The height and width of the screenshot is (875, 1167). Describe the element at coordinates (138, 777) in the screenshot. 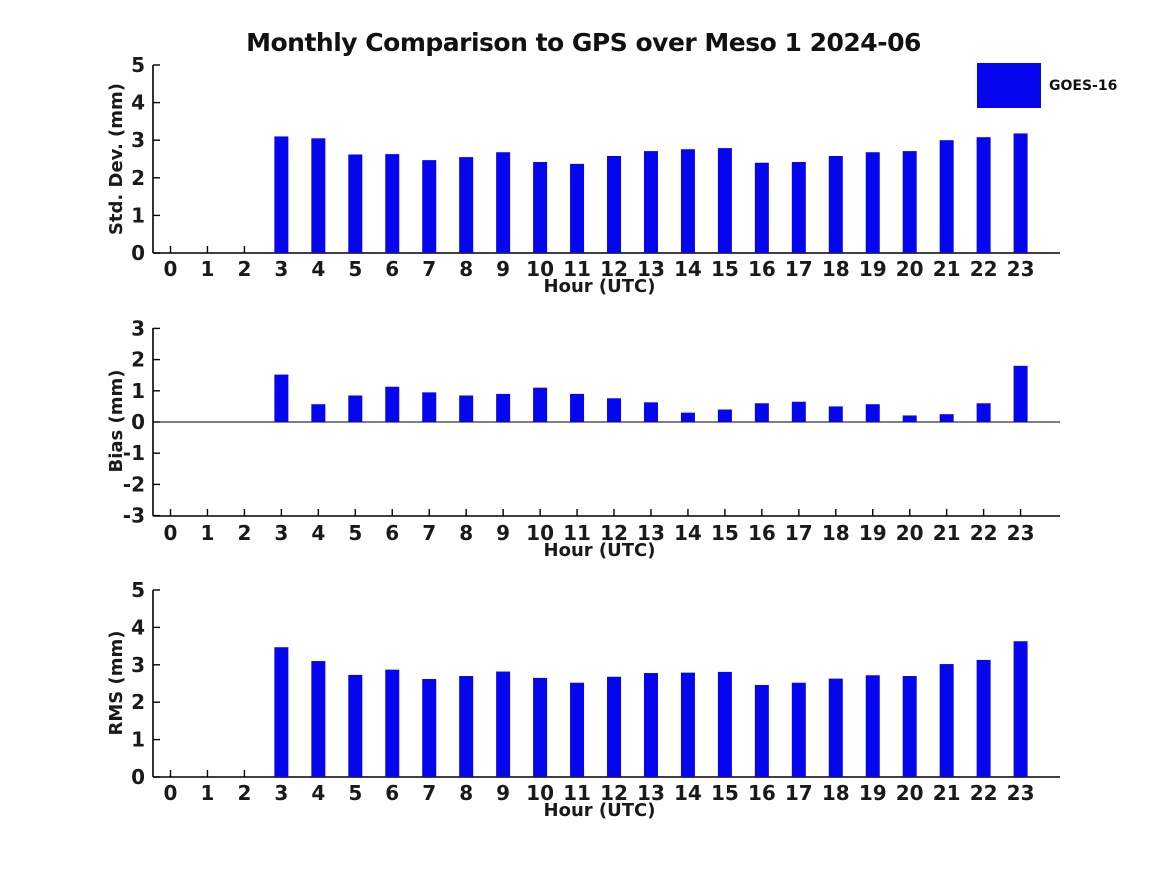

I see `rms-y-tick-label: 0` at that location.